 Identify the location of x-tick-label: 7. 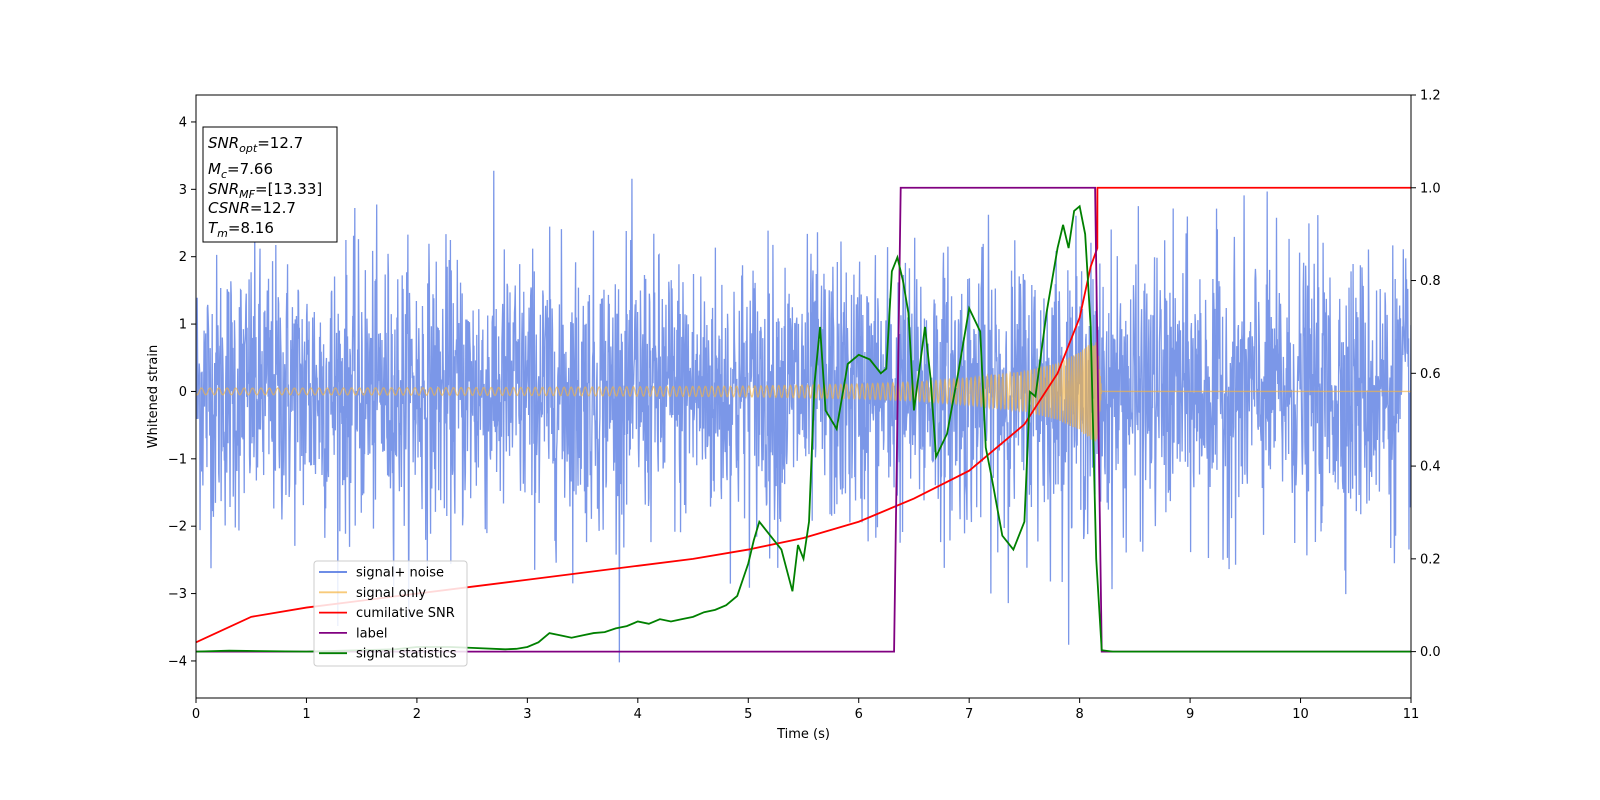
(969, 714).